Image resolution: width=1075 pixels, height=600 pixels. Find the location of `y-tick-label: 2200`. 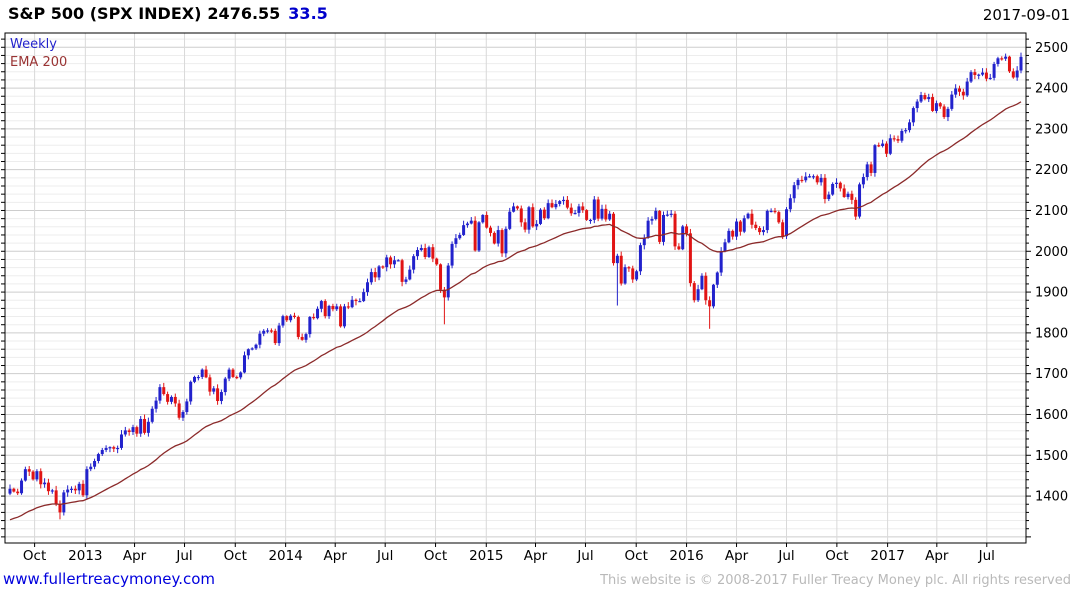

y-tick-label: 2200 is located at coordinates (1051, 170).